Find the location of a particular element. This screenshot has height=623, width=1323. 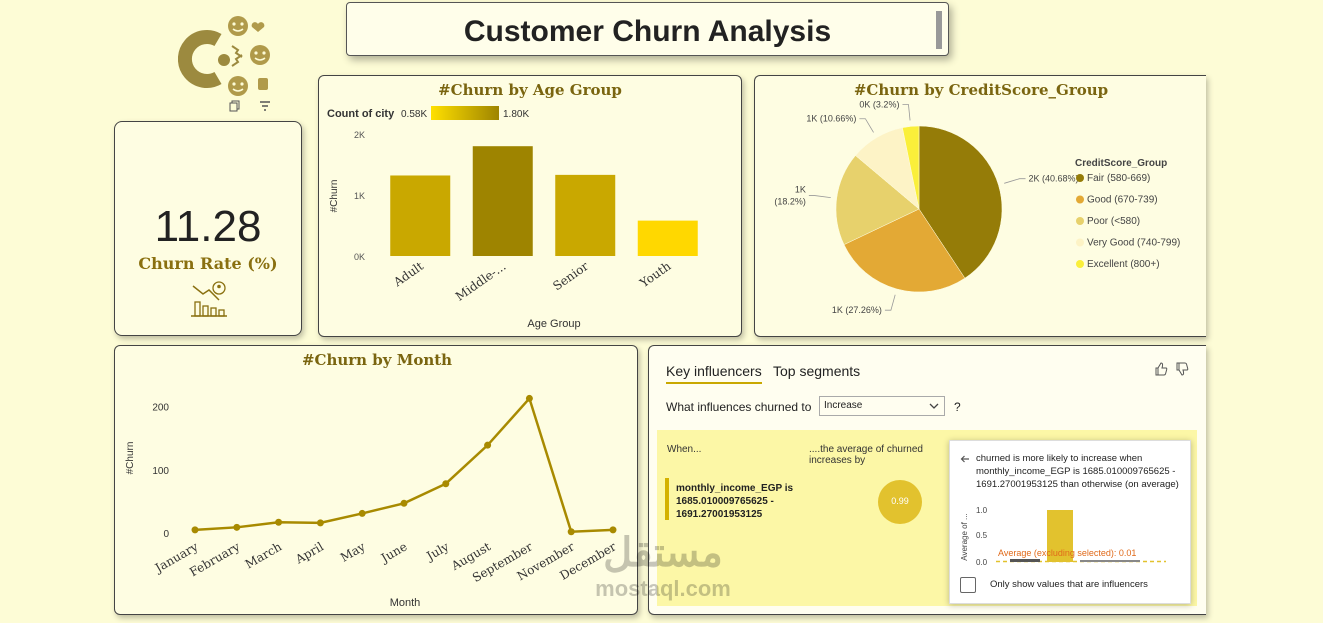

month-ytick-label: 0 is located at coordinates (166, 534).